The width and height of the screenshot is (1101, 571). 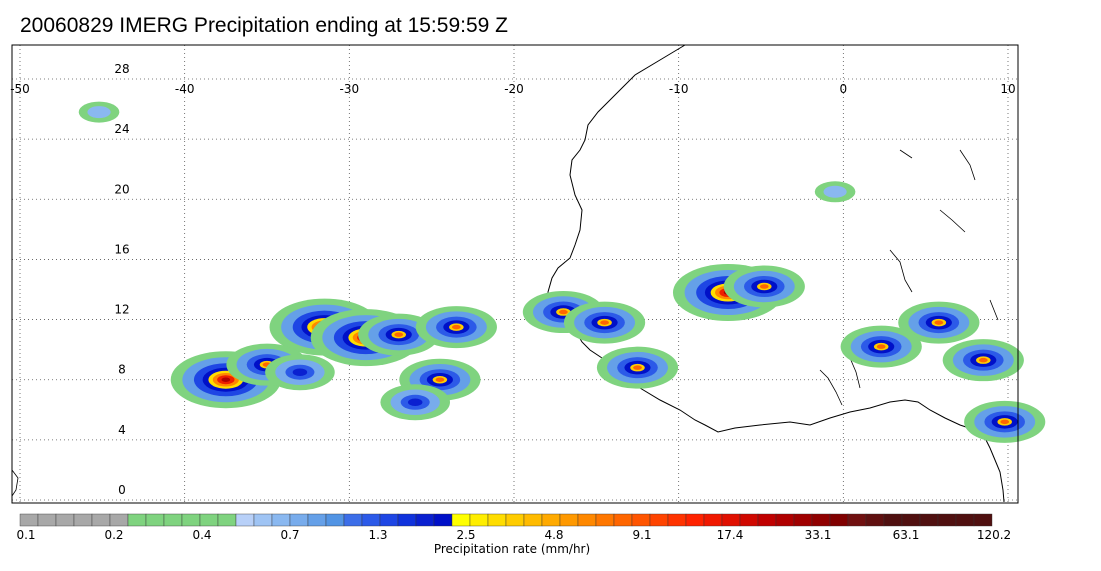 What do you see at coordinates (1007, 89) in the screenshot?
I see `lon-tick-label: 10` at bounding box center [1007, 89].